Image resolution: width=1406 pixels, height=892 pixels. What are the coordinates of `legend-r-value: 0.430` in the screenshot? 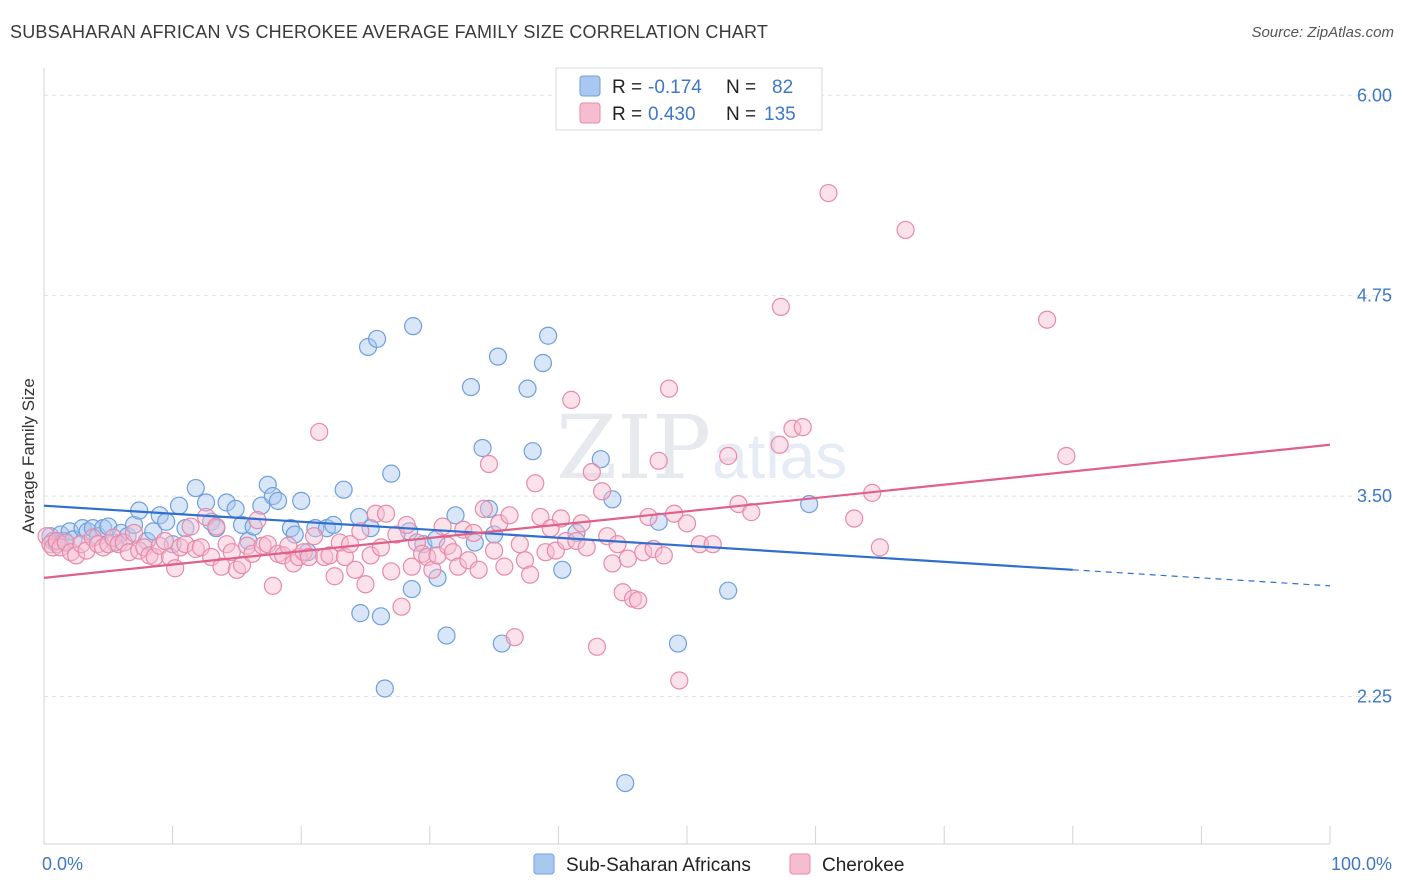 It's located at (672, 114).